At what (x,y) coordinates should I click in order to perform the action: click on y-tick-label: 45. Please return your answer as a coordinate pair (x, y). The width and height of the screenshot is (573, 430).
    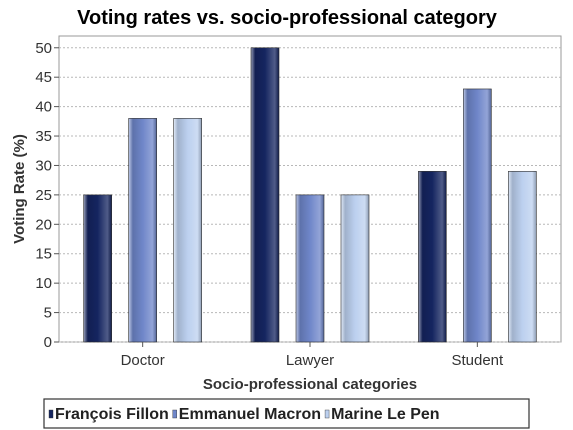
    Looking at the image, I should click on (43, 77).